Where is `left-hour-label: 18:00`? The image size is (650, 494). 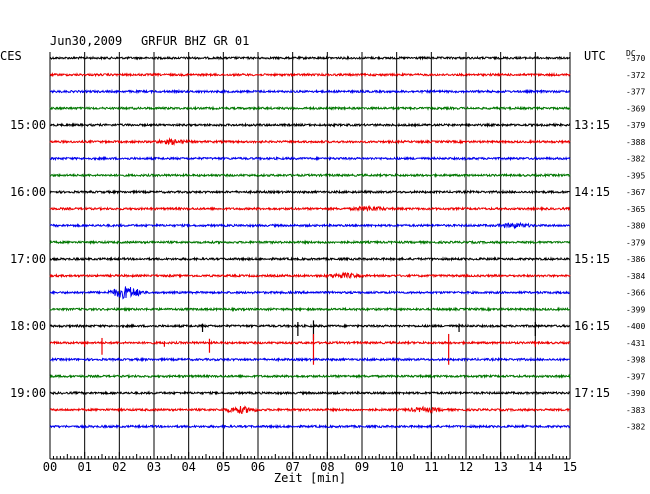
left-hour-label: 18:00 is located at coordinates (28, 326).